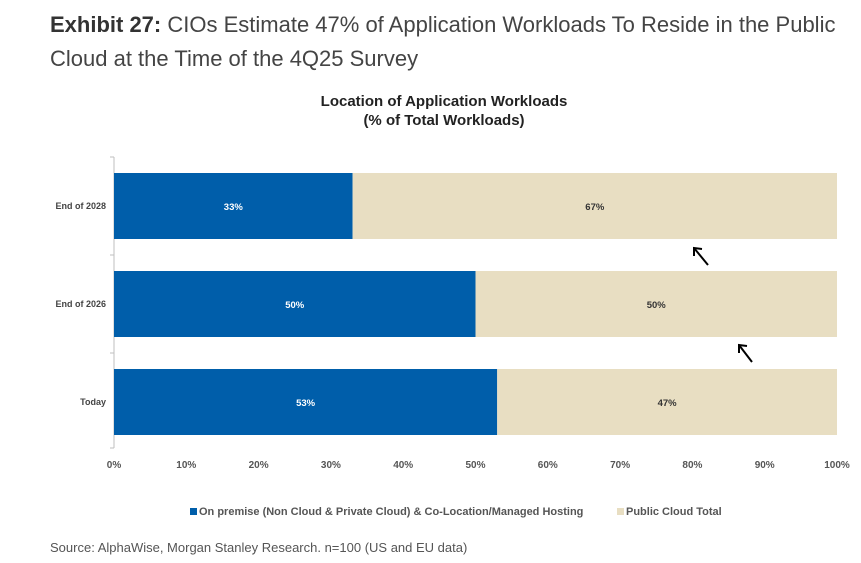 This screenshot has height=563, width=861. Describe the element at coordinates (403, 465) in the screenshot. I see `x-tick-label: 40%` at that location.